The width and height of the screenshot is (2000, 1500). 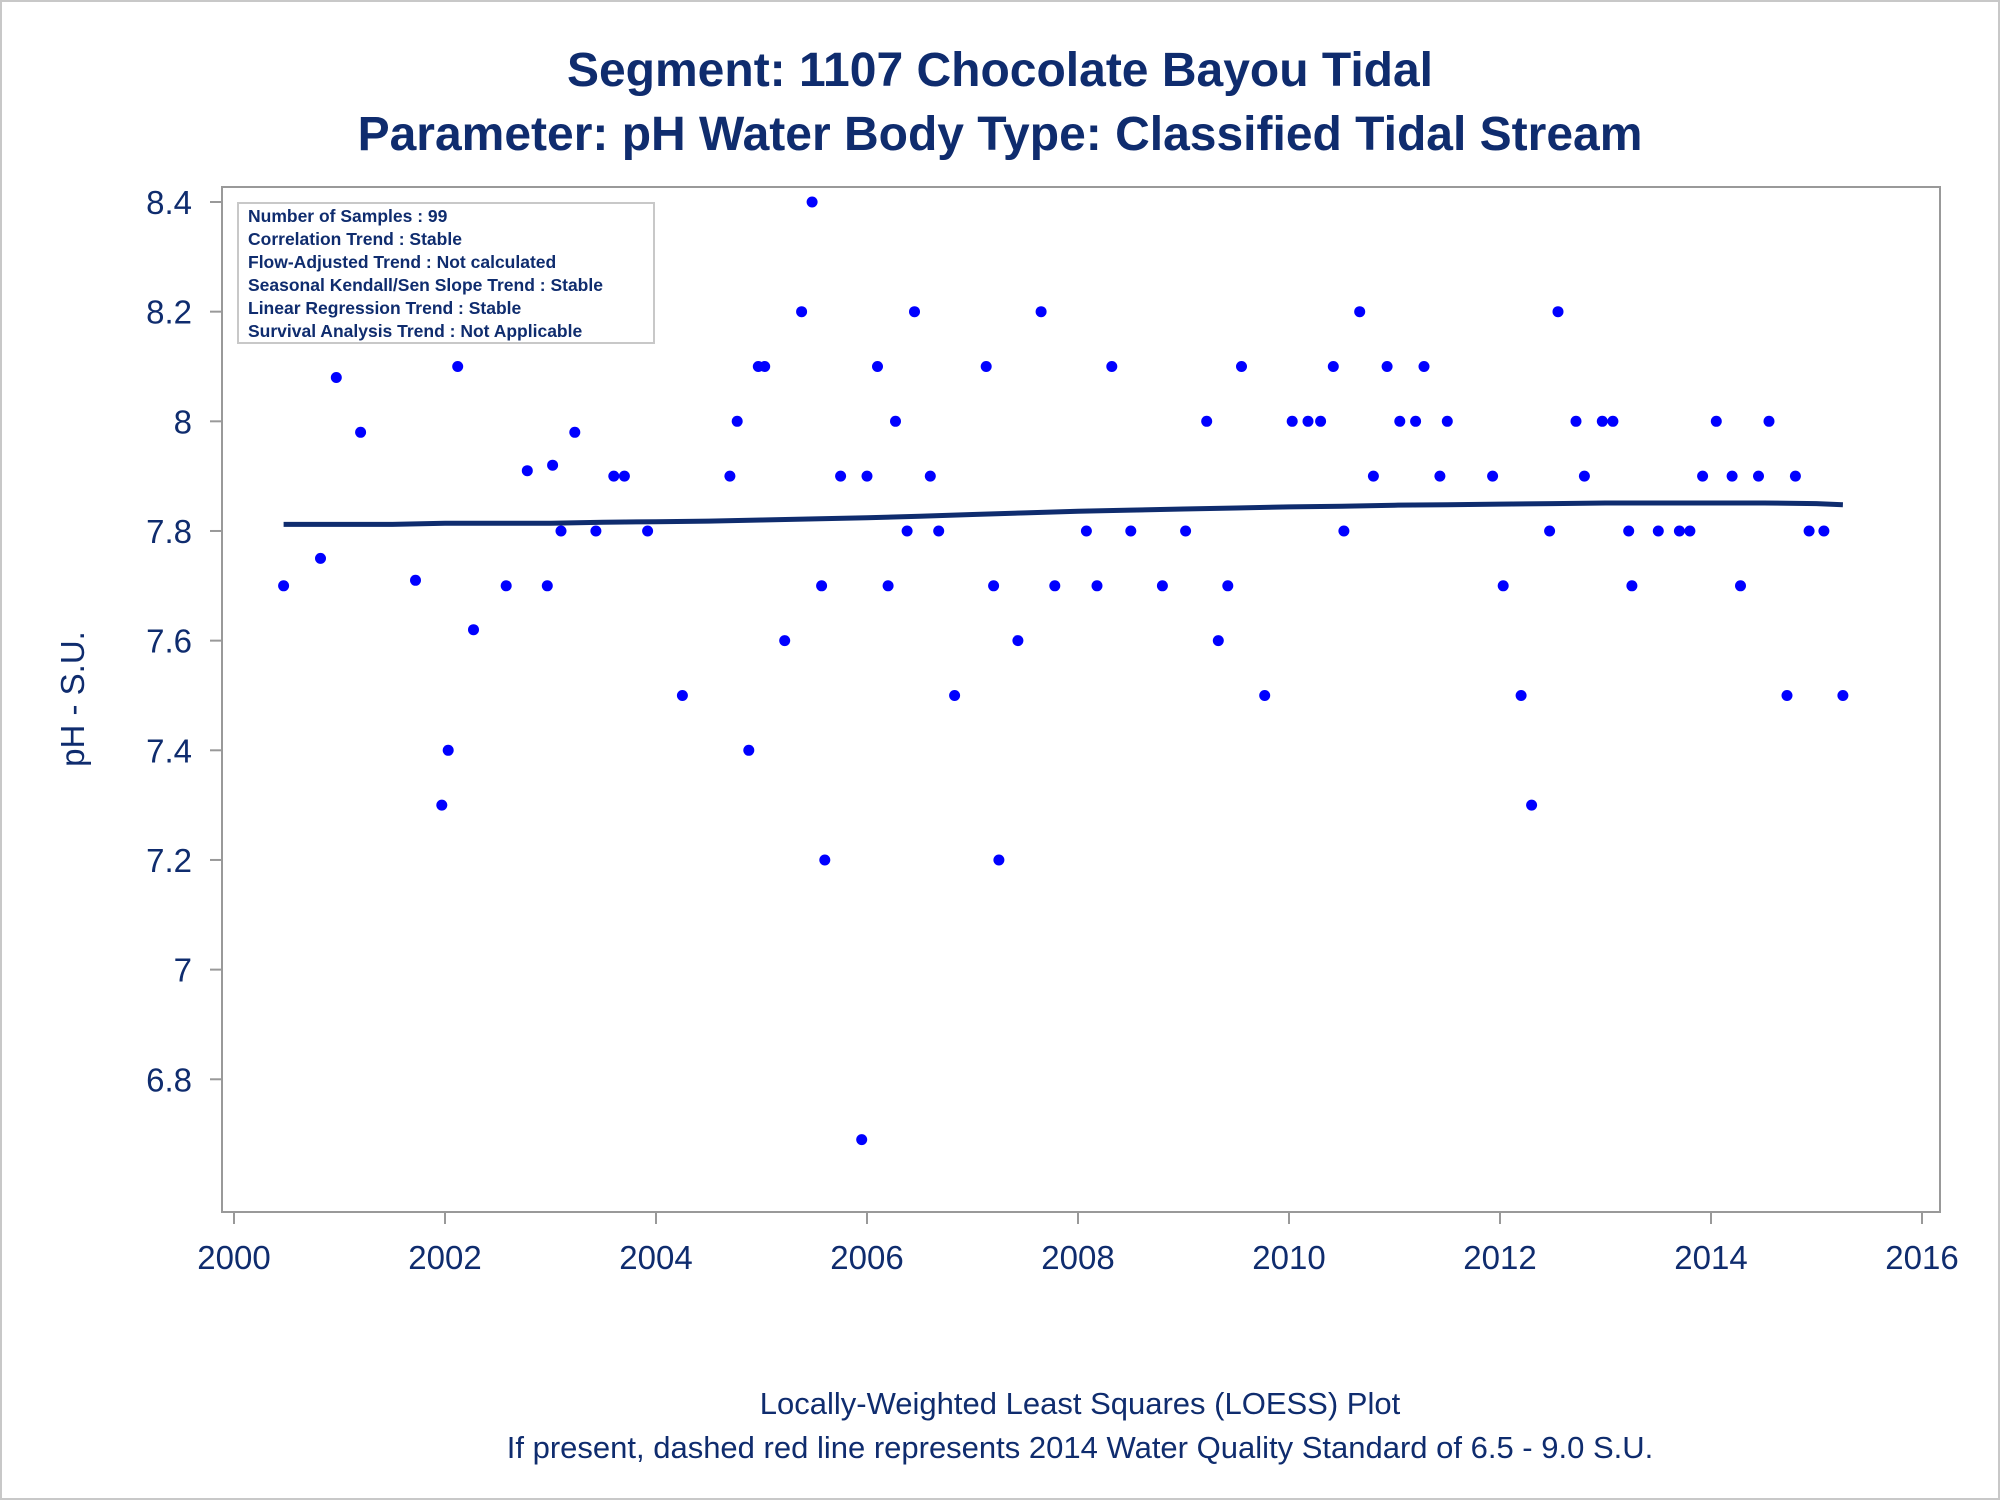 What do you see at coordinates (1000, 70) in the screenshot?
I see `chart-title: Segment: 1107 Chocolate Bayou Tidal` at bounding box center [1000, 70].